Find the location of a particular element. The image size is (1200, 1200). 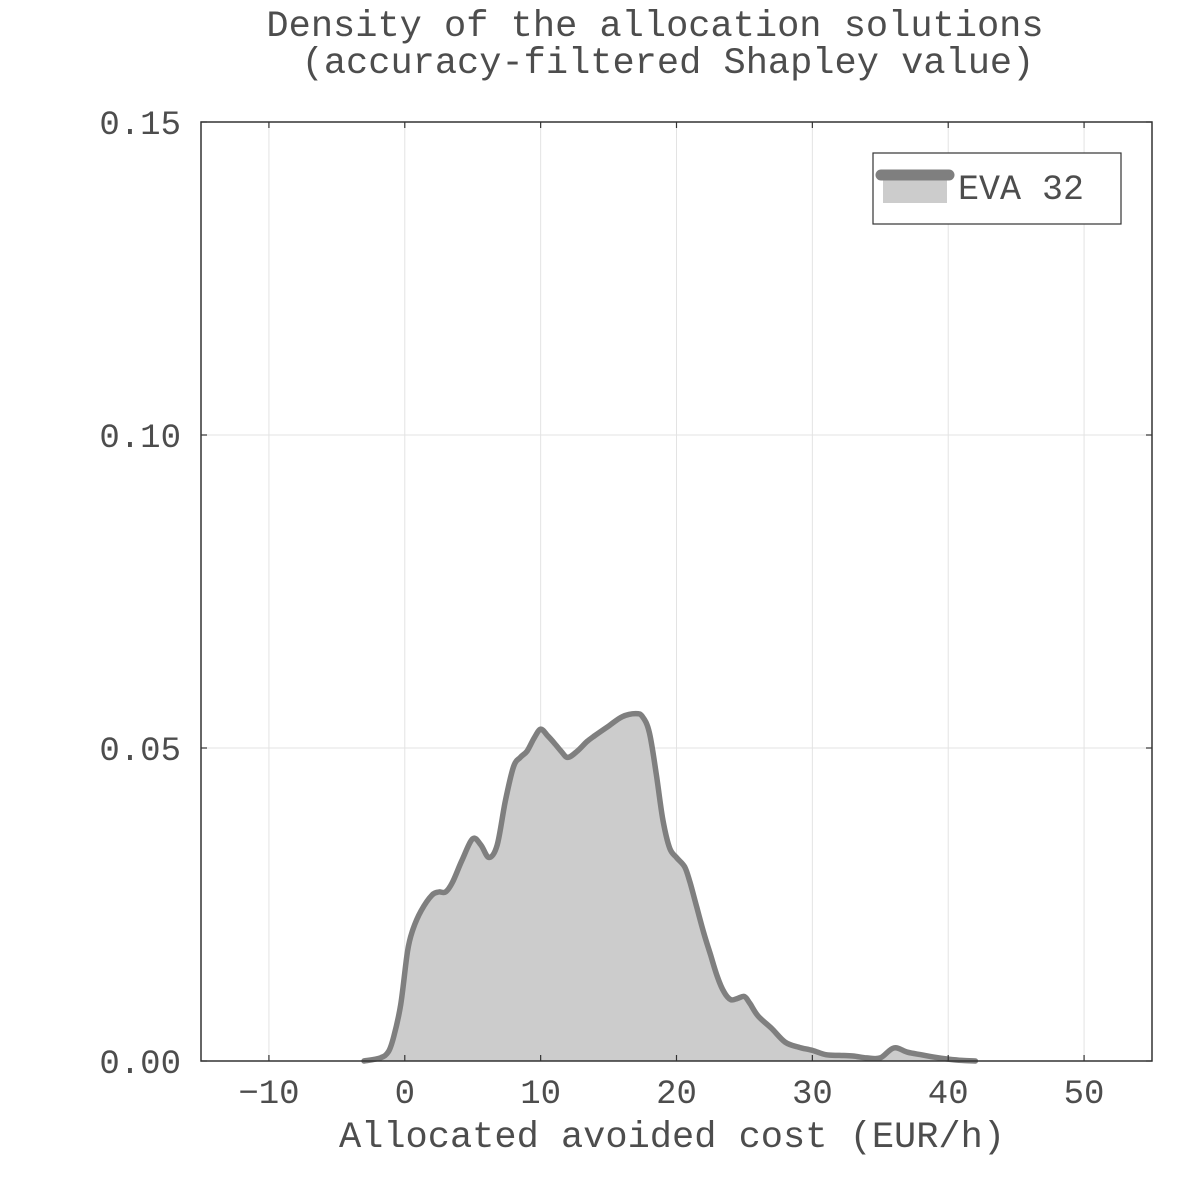

legend: EVA 32 is located at coordinates (997, 188).